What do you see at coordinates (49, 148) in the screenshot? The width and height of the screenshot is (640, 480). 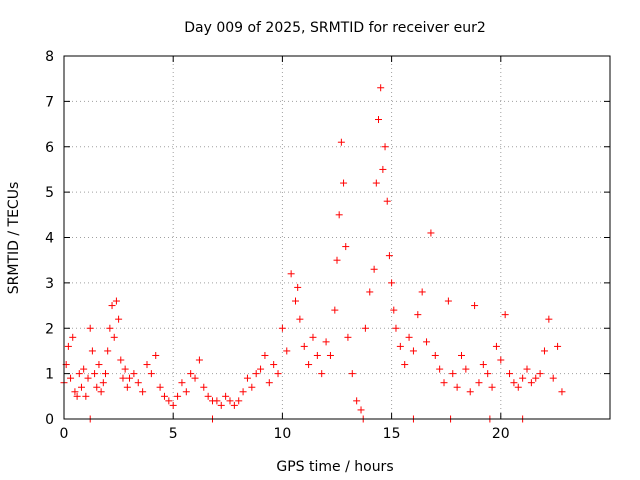 I see `y-tick-label: 6` at bounding box center [49, 148].